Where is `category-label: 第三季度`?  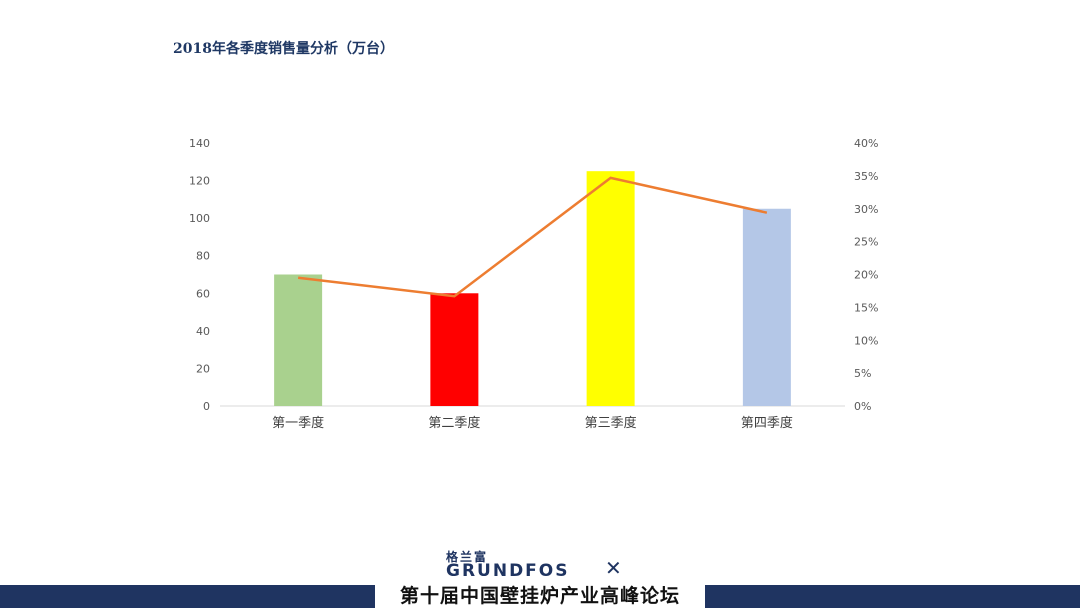 category-label: 第三季度 is located at coordinates (611, 423).